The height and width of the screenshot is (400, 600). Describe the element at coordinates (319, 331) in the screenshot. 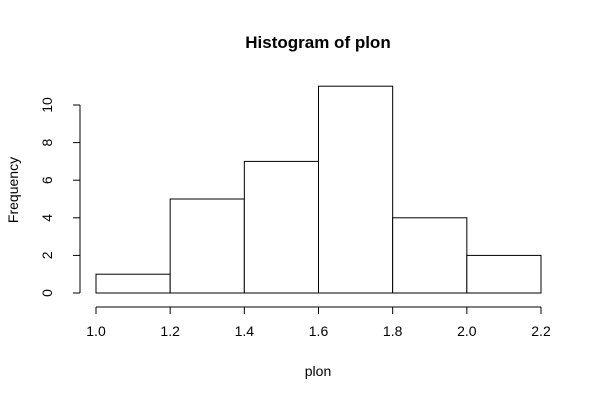

I see `x-tick-label-3: 1.6` at that location.